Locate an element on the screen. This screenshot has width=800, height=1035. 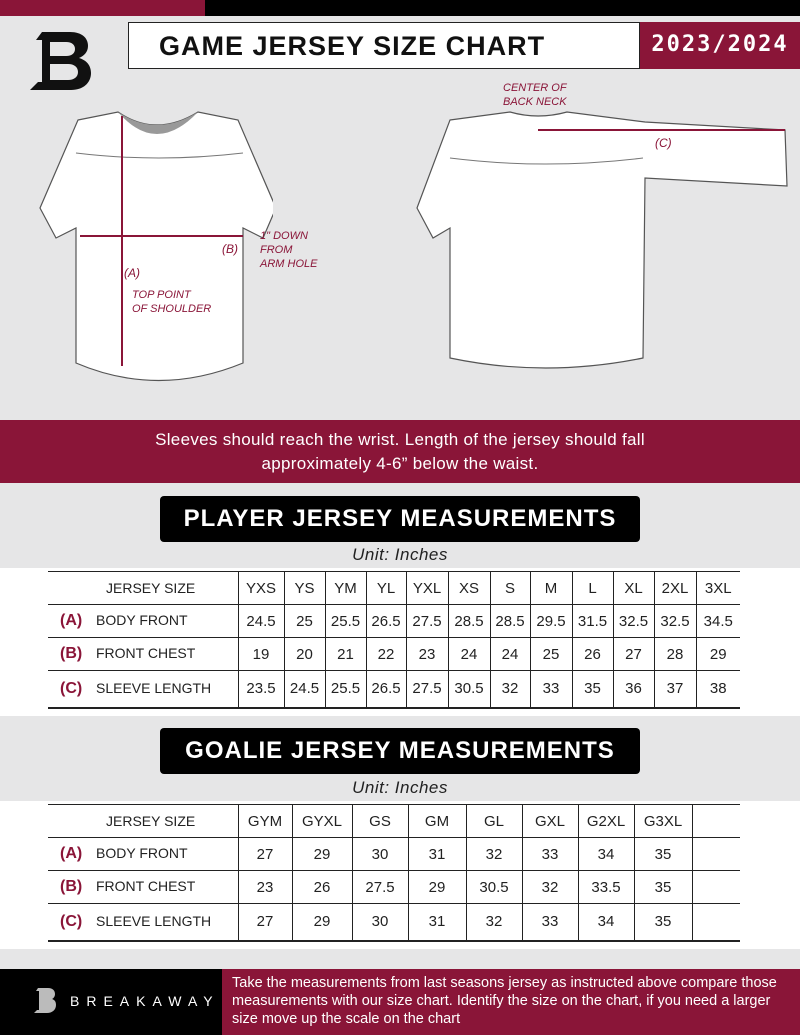
front-jersey-diagram is located at coordinates (156, 246).